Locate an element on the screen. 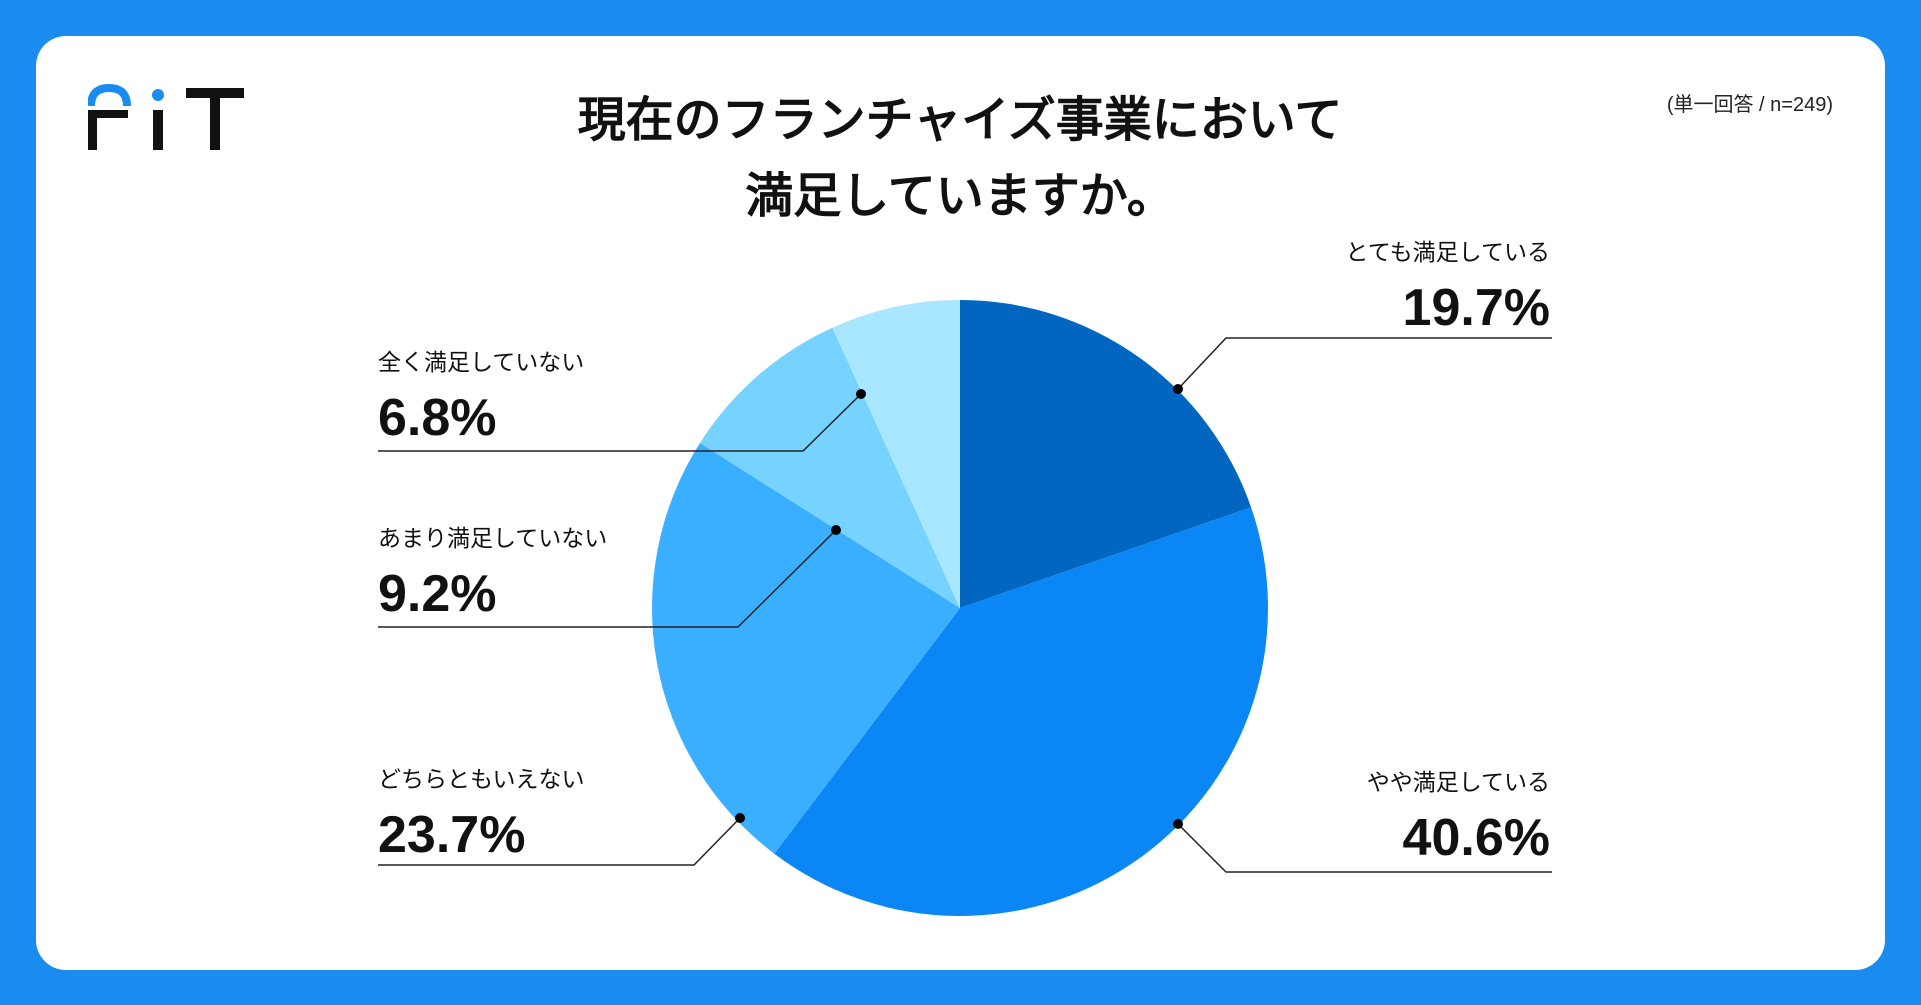 Image resolution: width=1921 pixels, height=1005 pixels. slice-category-label-1: とても満足している is located at coordinates (1448, 253).